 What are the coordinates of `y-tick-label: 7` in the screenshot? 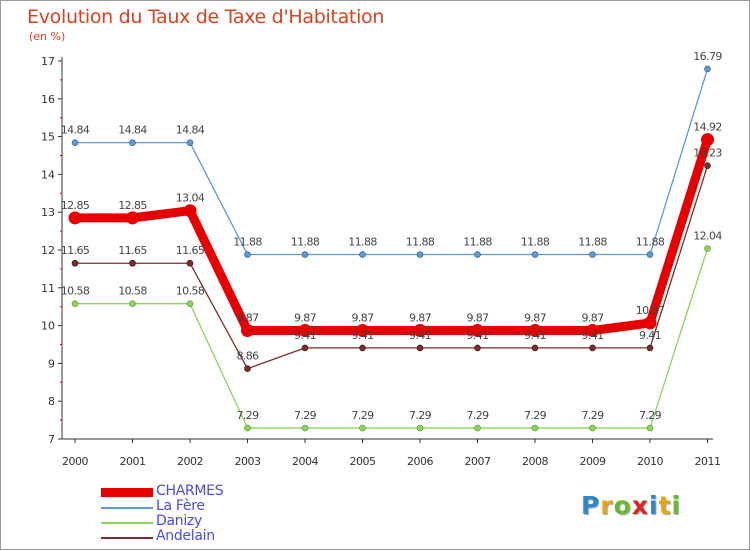 It's located at (51, 439).